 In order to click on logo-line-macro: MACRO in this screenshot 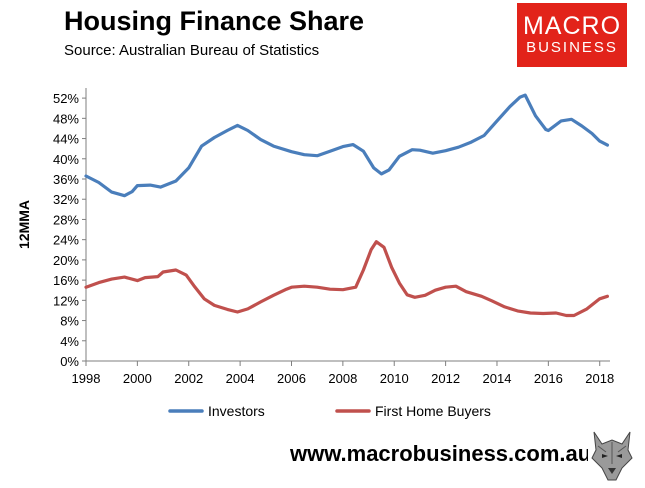, I will do `click(572, 26)`.